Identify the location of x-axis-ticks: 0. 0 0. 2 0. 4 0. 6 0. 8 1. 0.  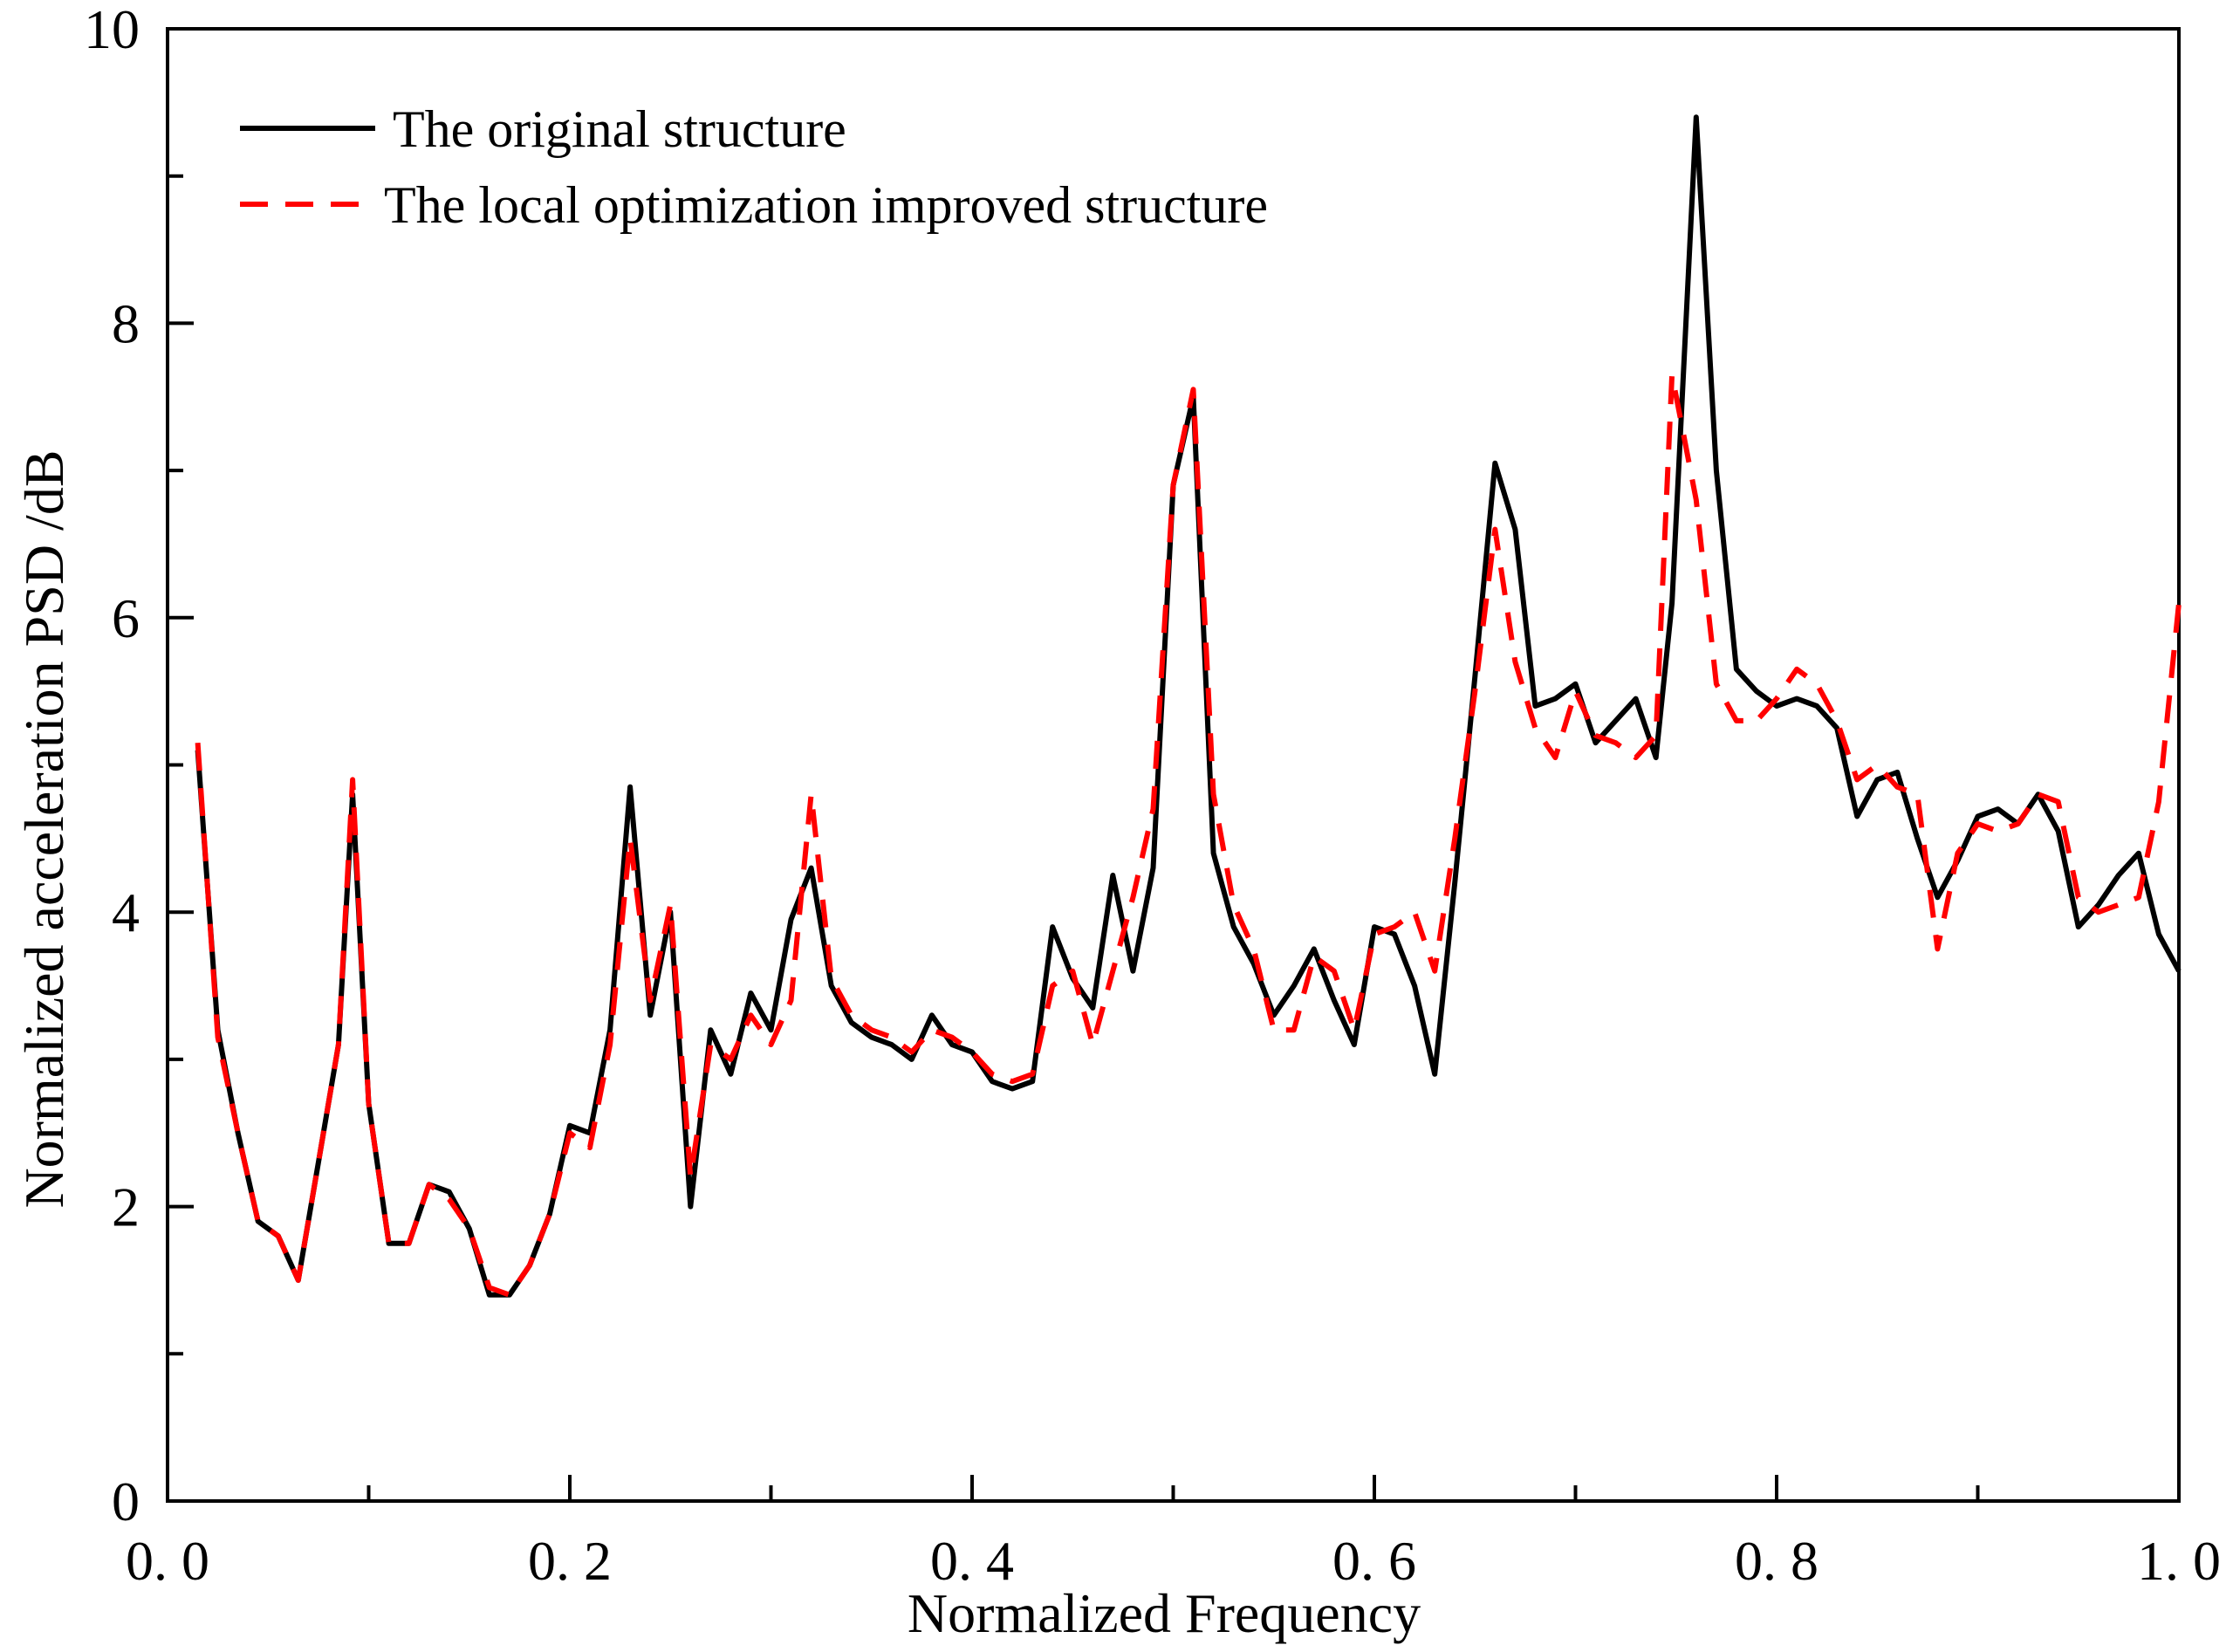
(1174, 1533).